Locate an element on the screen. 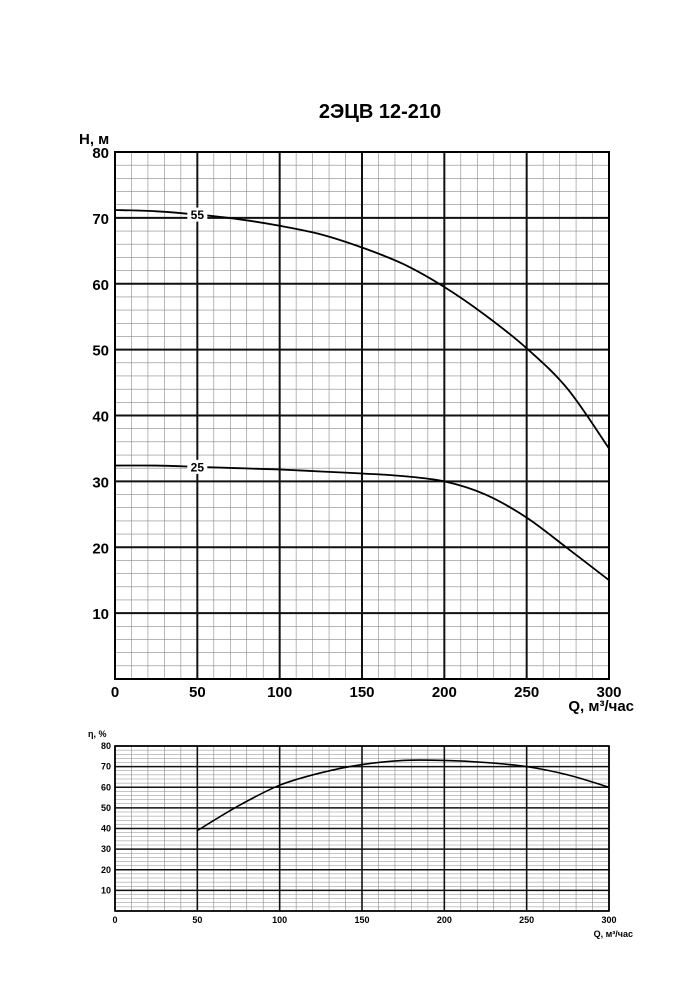  series-label: 25 is located at coordinates (198, 467).